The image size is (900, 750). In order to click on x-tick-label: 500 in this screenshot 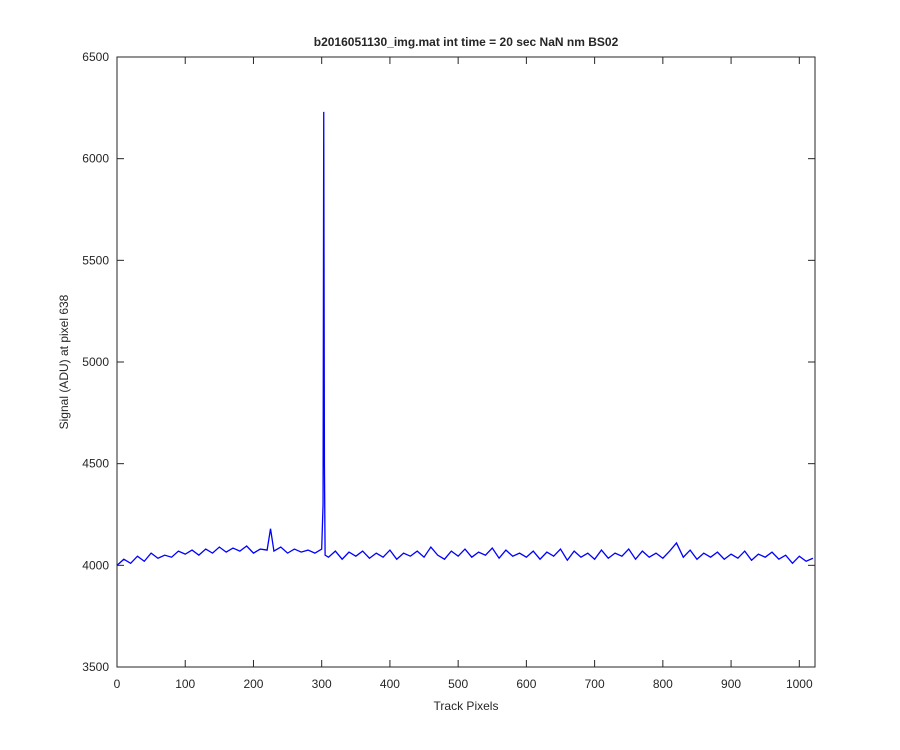, I will do `click(458, 684)`.